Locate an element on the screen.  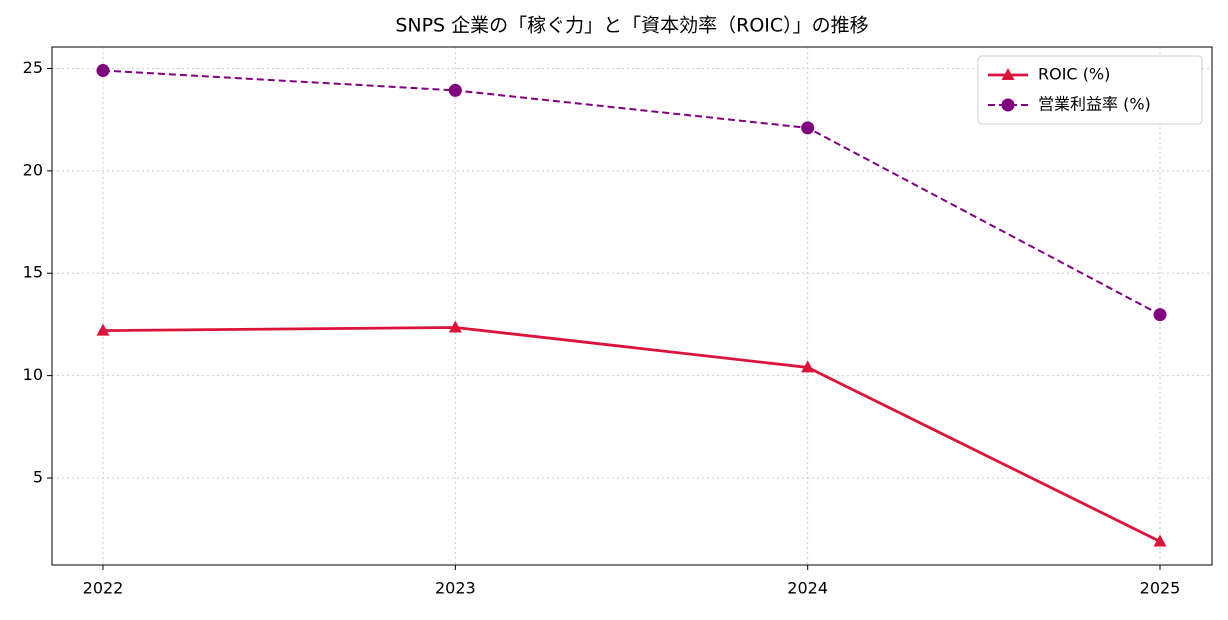
legend-label: ROIC (%) is located at coordinates (1074, 74).